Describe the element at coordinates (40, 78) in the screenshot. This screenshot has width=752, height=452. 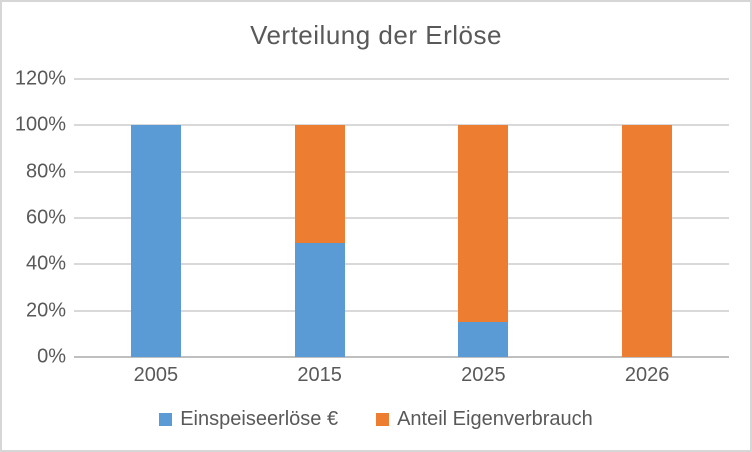
I see `y-tick-label: 120%` at that location.